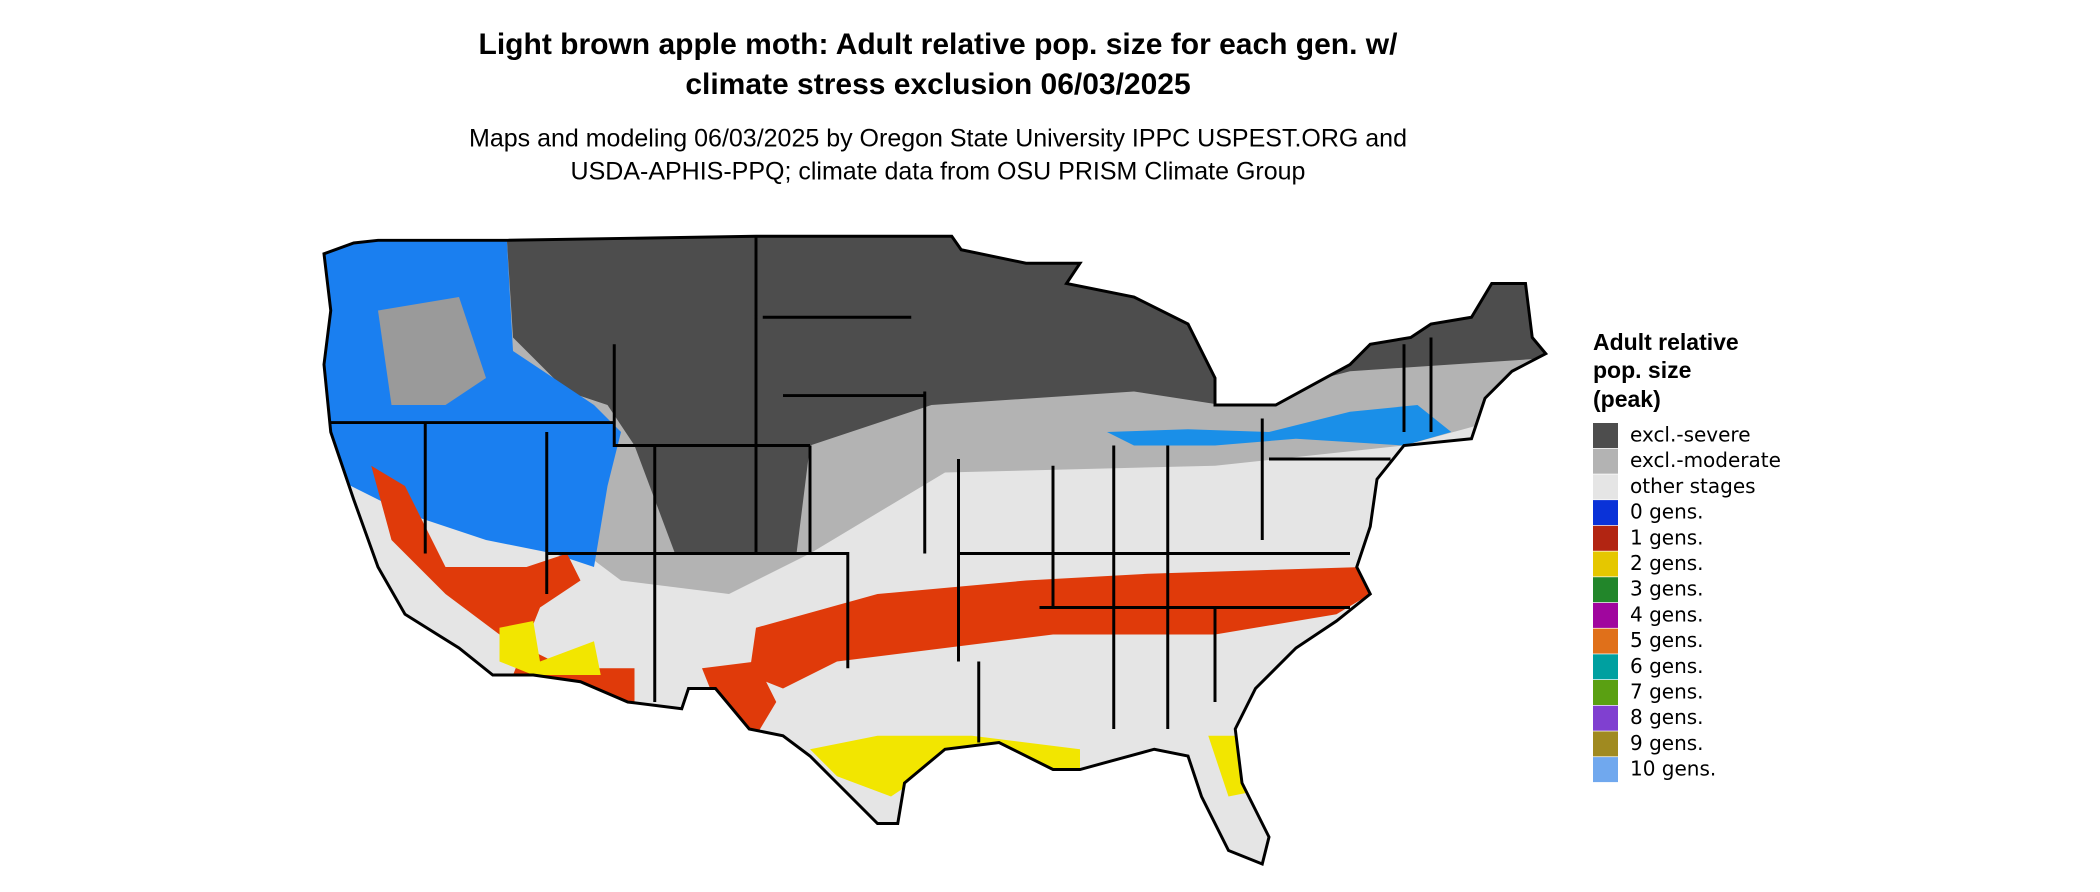 This screenshot has height=892, width=2100. What do you see at coordinates (1693, 486) in the screenshot?
I see `legend-label: other stages` at bounding box center [1693, 486].